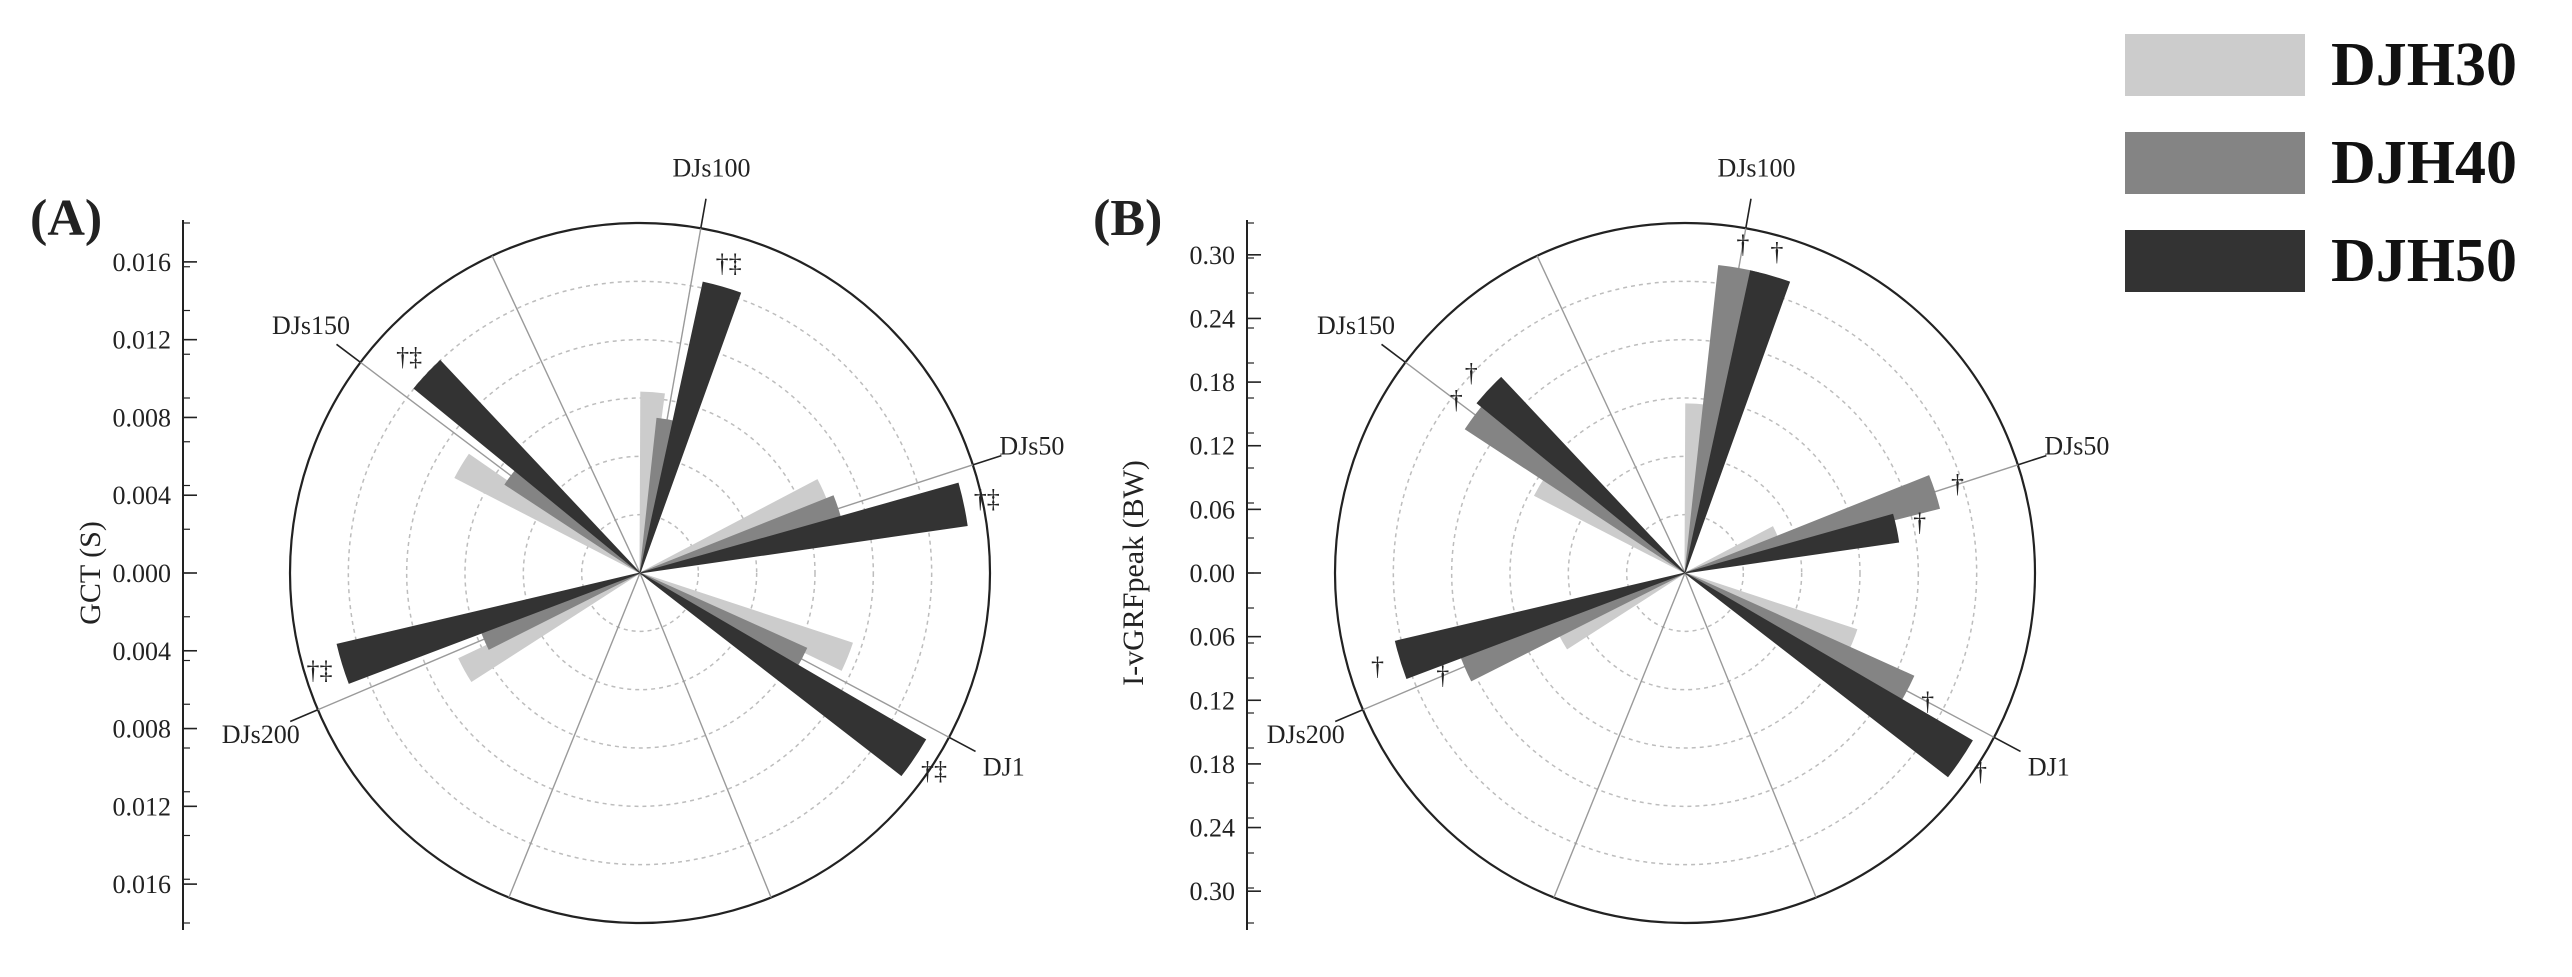 Image resolution: width=2572 pixels, height=977 pixels. What do you see at coordinates (2424, 260) in the screenshot?
I see `legend-label-djh50: DJH50` at bounding box center [2424, 260].